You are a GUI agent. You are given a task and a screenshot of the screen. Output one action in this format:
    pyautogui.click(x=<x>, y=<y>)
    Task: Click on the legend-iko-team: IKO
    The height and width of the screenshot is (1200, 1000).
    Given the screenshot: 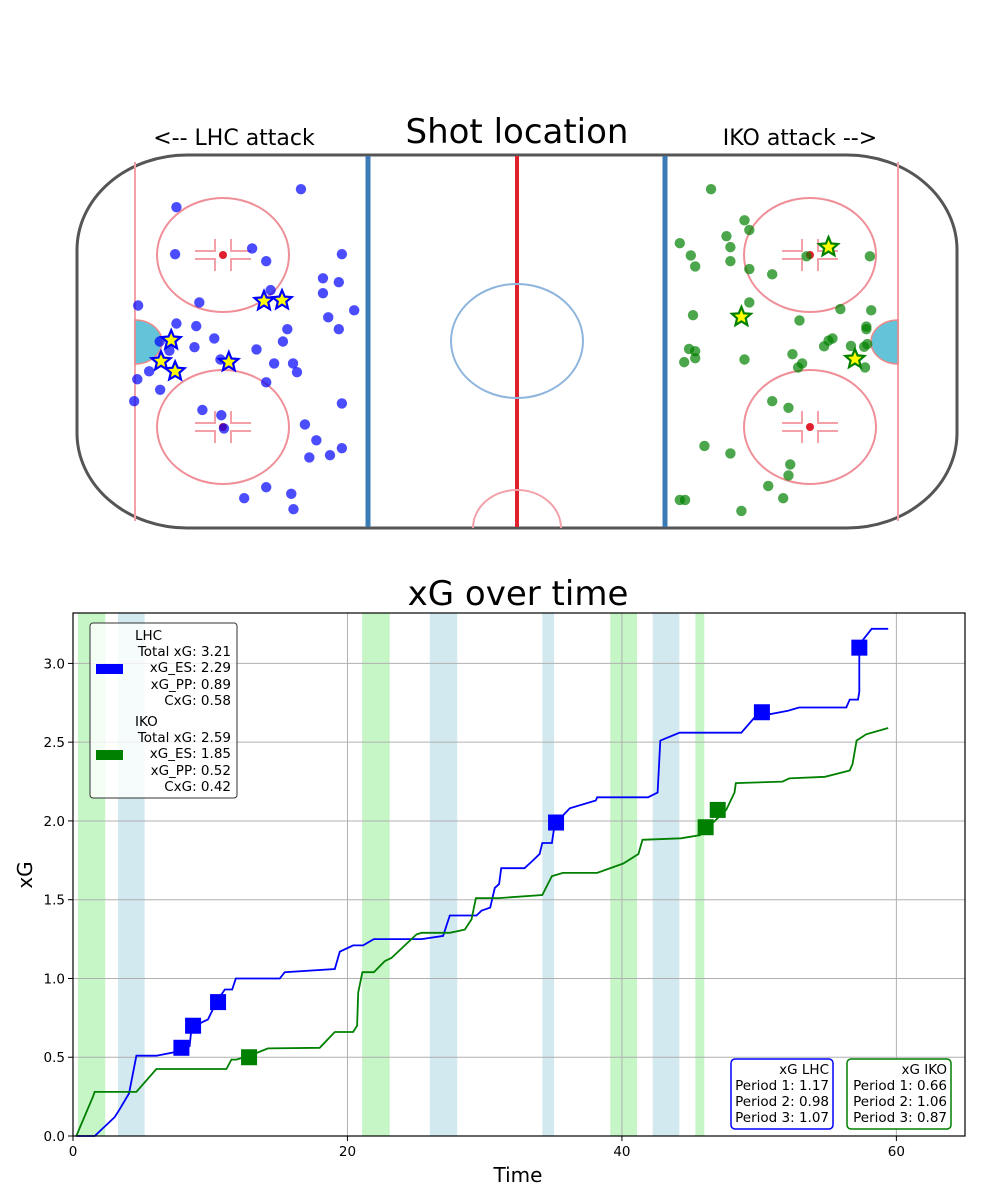 What is the action you would take?
    pyautogui.click(x=146, y=722)
    